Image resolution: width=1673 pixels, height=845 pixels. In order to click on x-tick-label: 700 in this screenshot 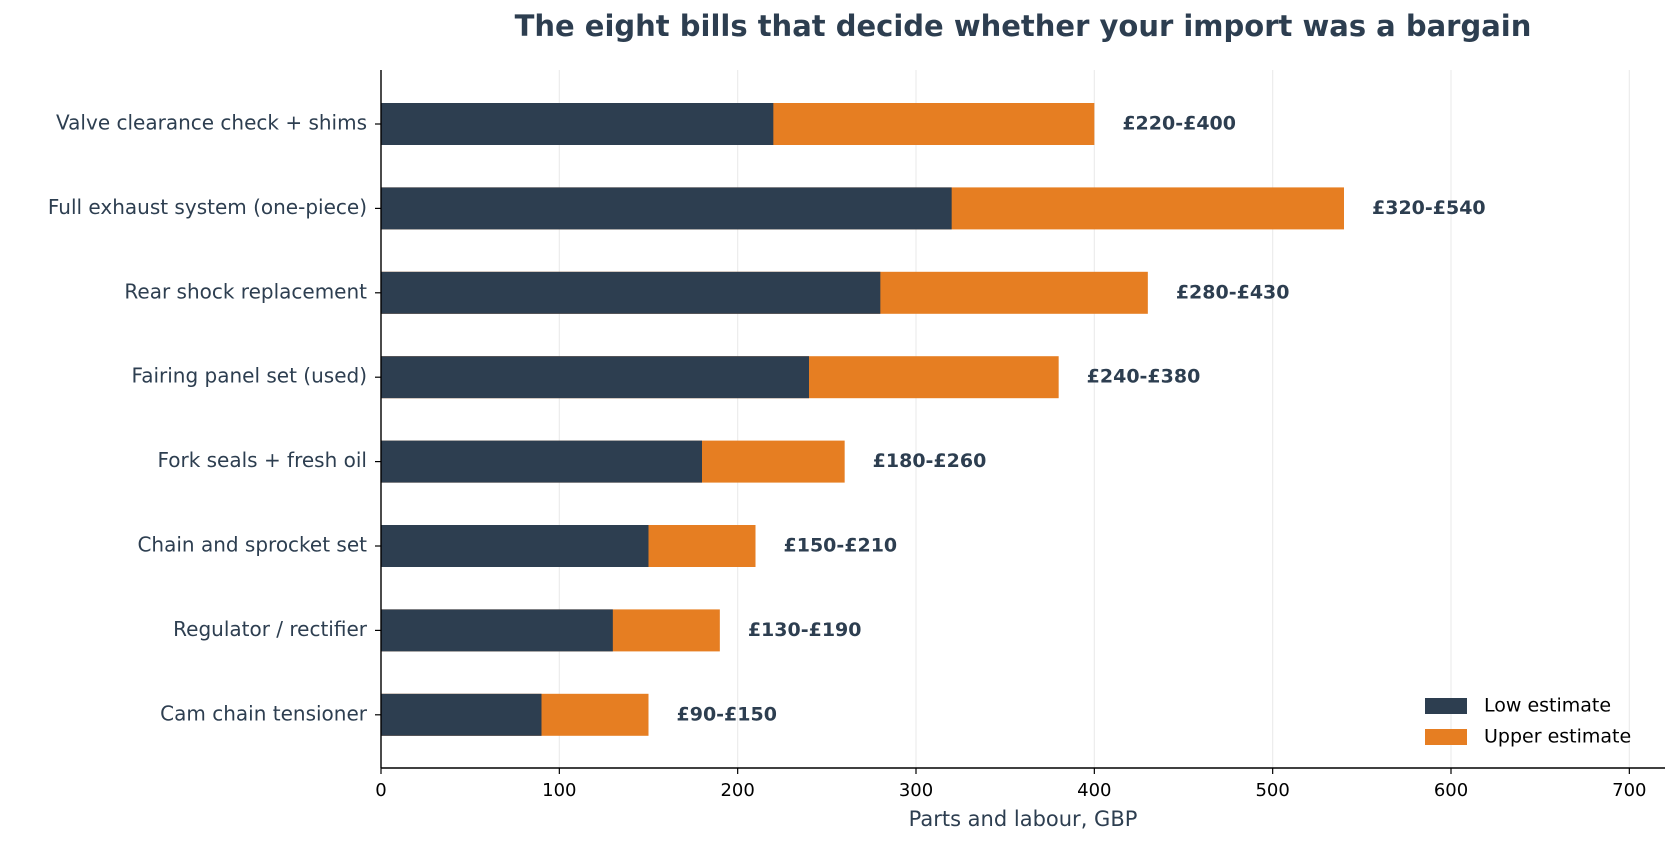, I will do `click(1629, 790)`.